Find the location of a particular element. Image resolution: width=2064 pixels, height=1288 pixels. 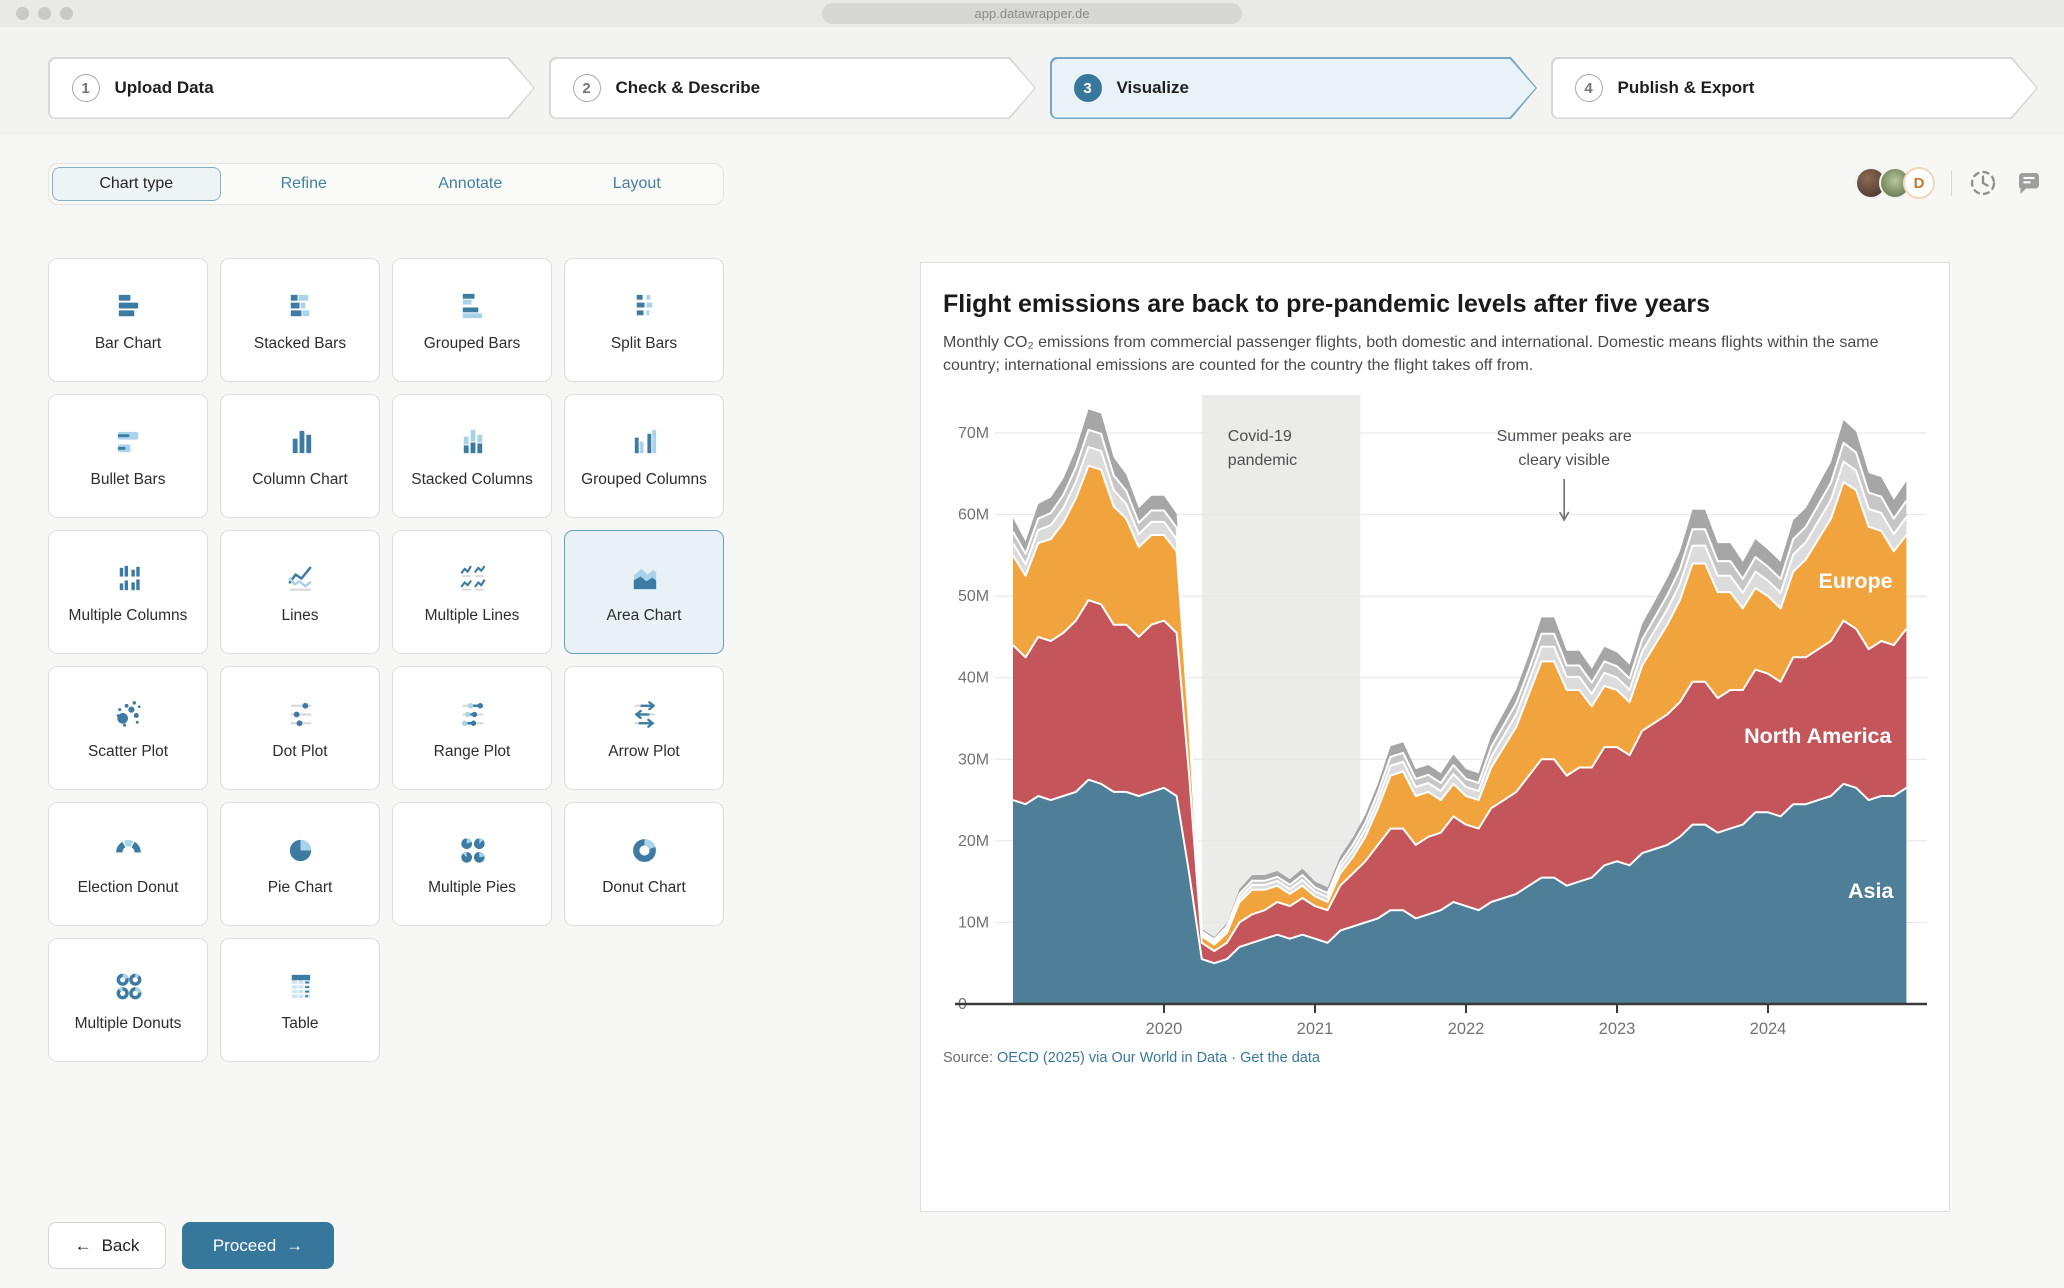

chart-type-donut-chart: Donut Chart is located at coordinates (644, 864).